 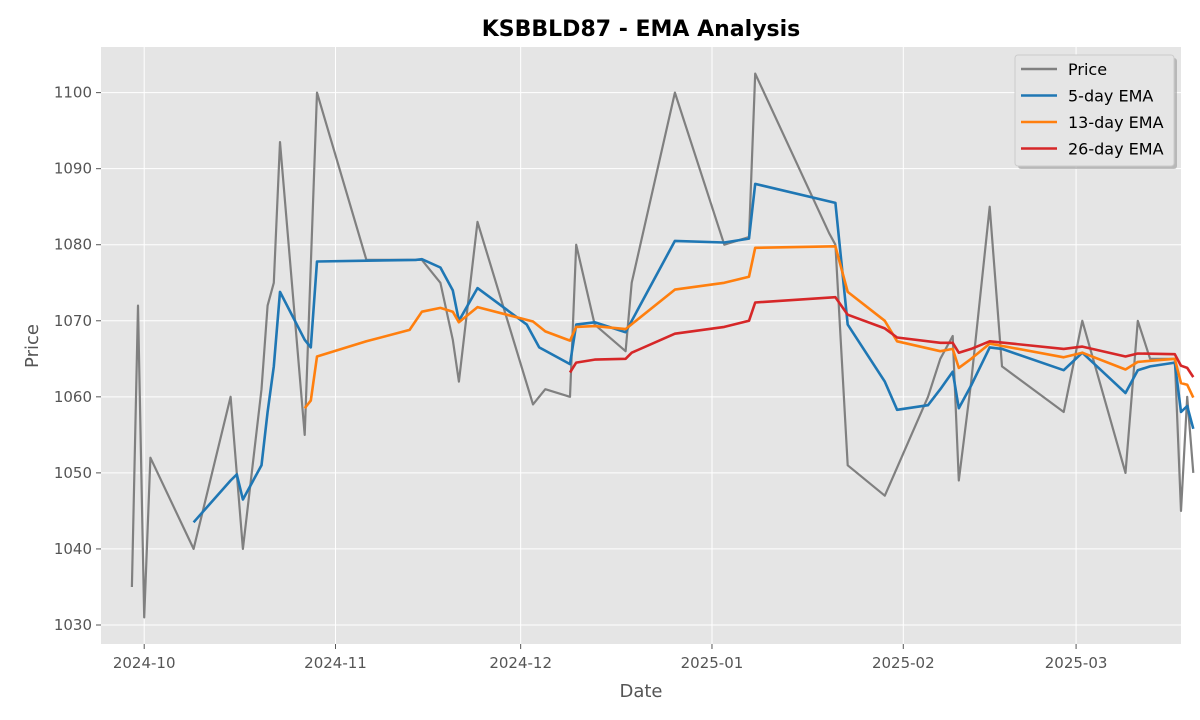 I want to click on x-tick-label: 2025-03, so click(x=1076, y=663).